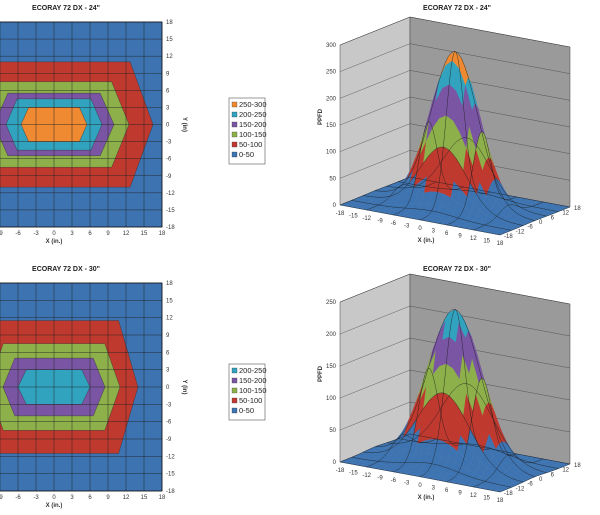  What do you see at coordinates (321, 373) in the screenshot?
I see `z-axis-label: PPFD` at bounding box center [321, 373].